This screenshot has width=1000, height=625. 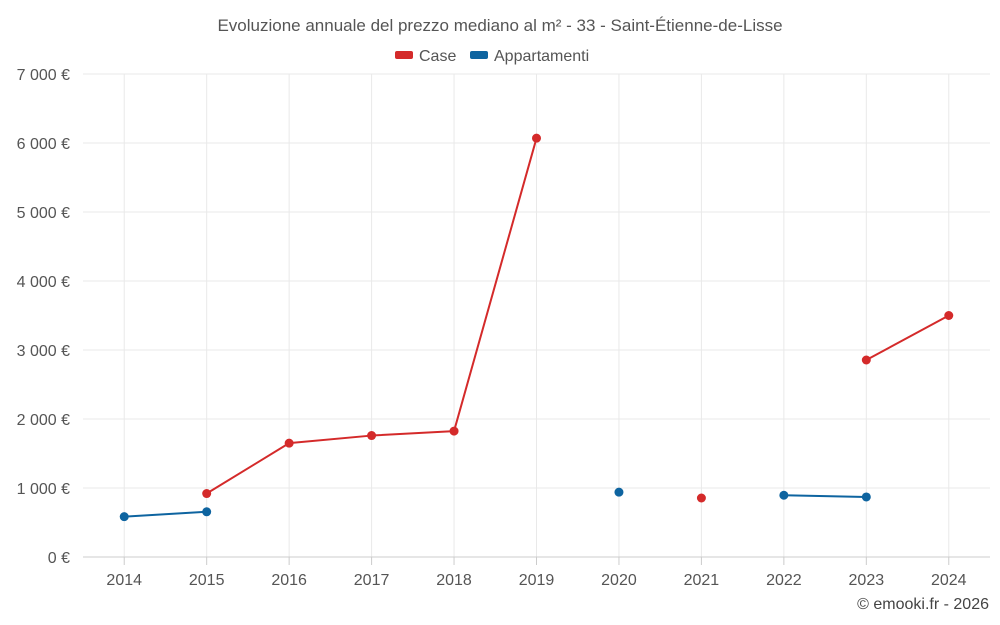 What do you see at coordinates (289, 443) in the screenshot?
I see `data-point-case-2016` at bounding box center [289, 443].